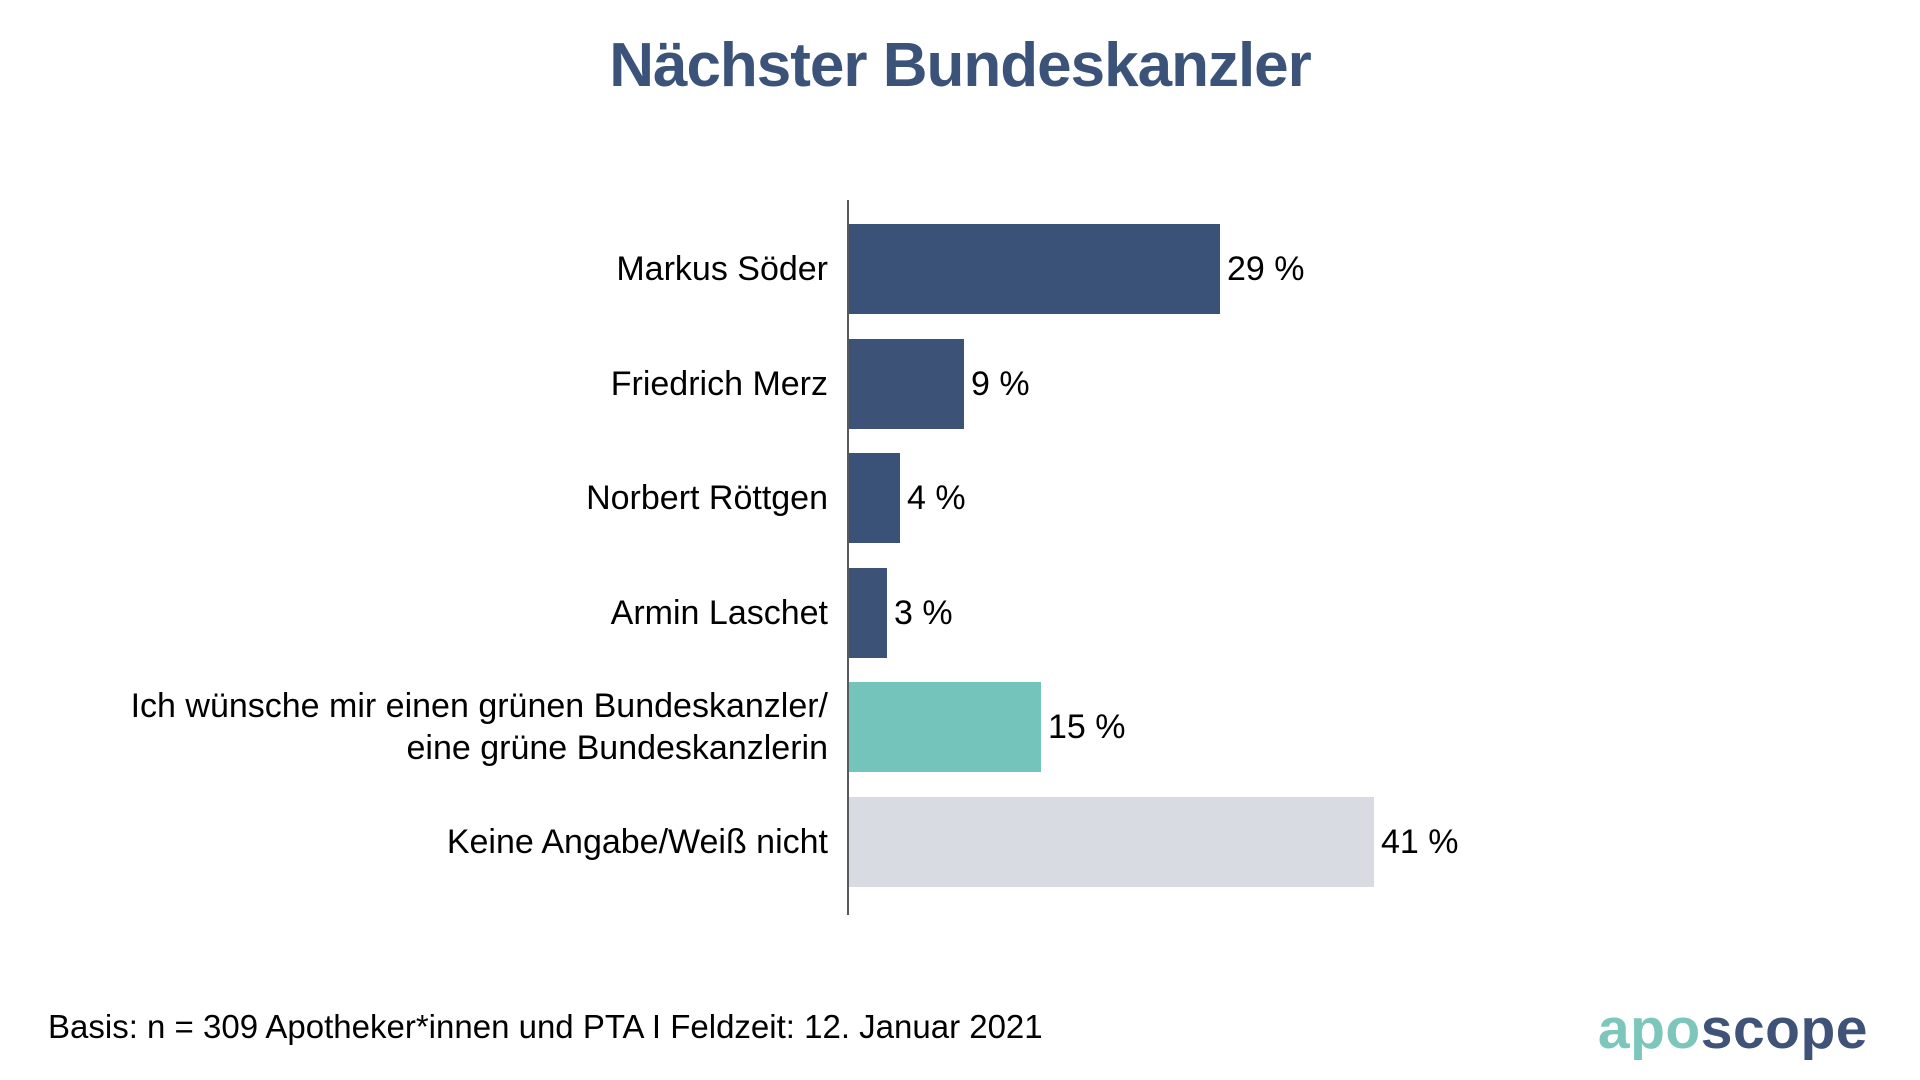 The height and width of the screenshot is (1080, 1920). What do you see at coordinates (1649, 1029) in the screenshot?
I see `logo-apo: apo` at bounding box center [1649, 1029].